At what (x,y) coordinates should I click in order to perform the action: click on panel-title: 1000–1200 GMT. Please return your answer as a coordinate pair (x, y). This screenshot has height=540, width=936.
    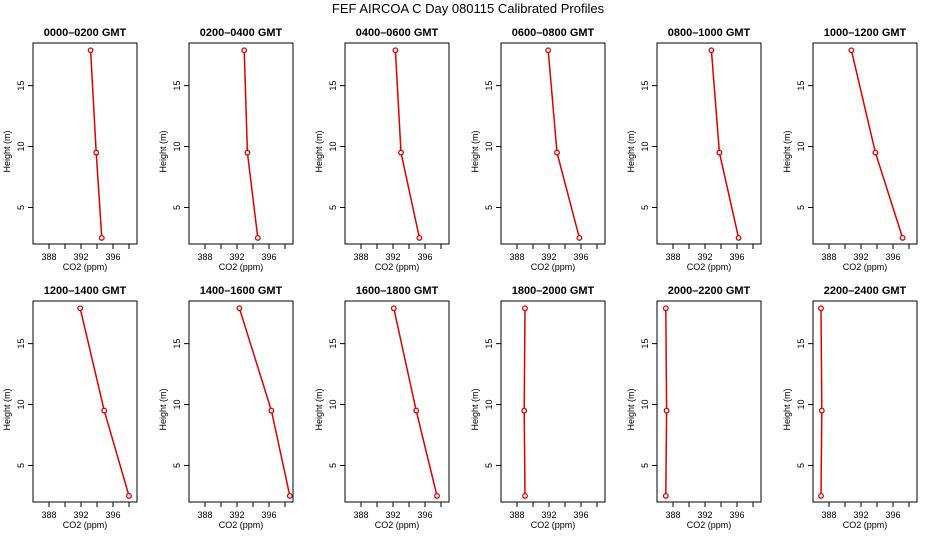
    Looking at the image, I should click on (865, 33).